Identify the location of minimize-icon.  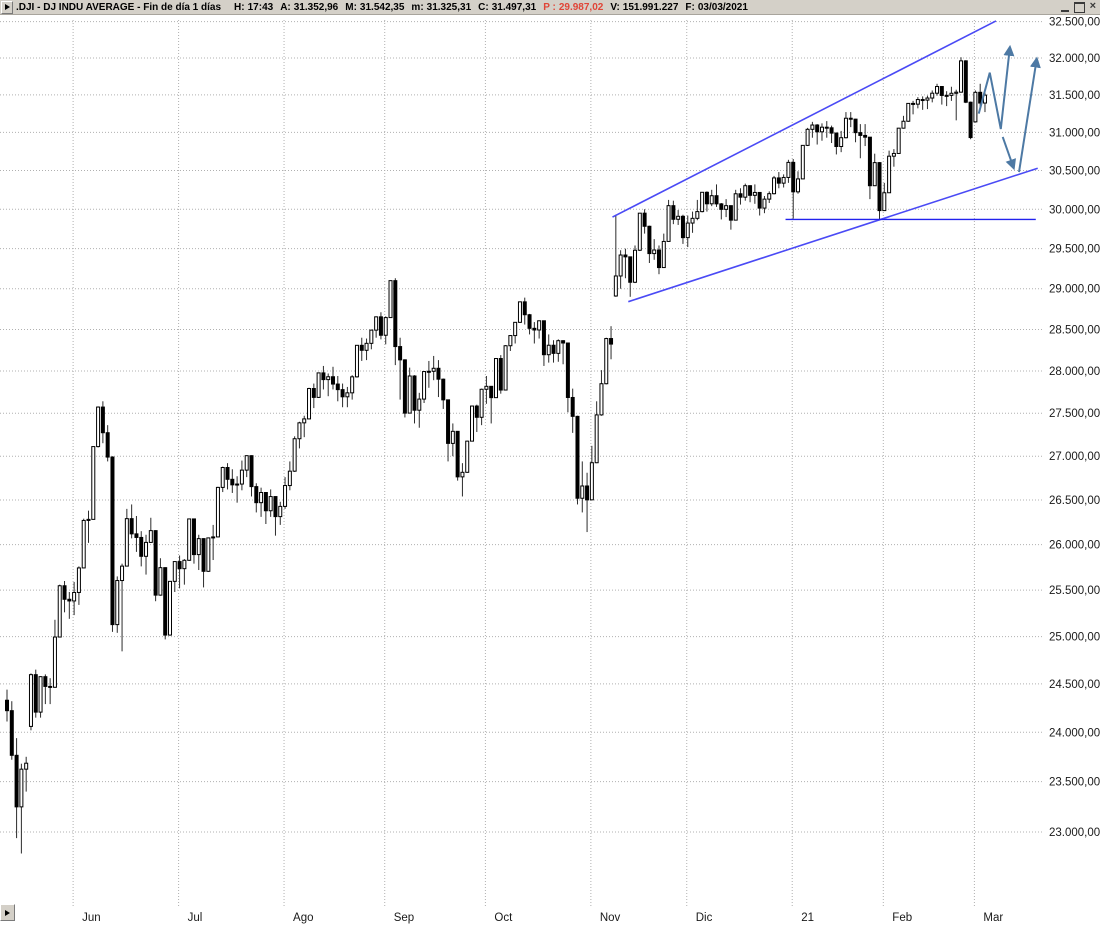
(1064, 7).